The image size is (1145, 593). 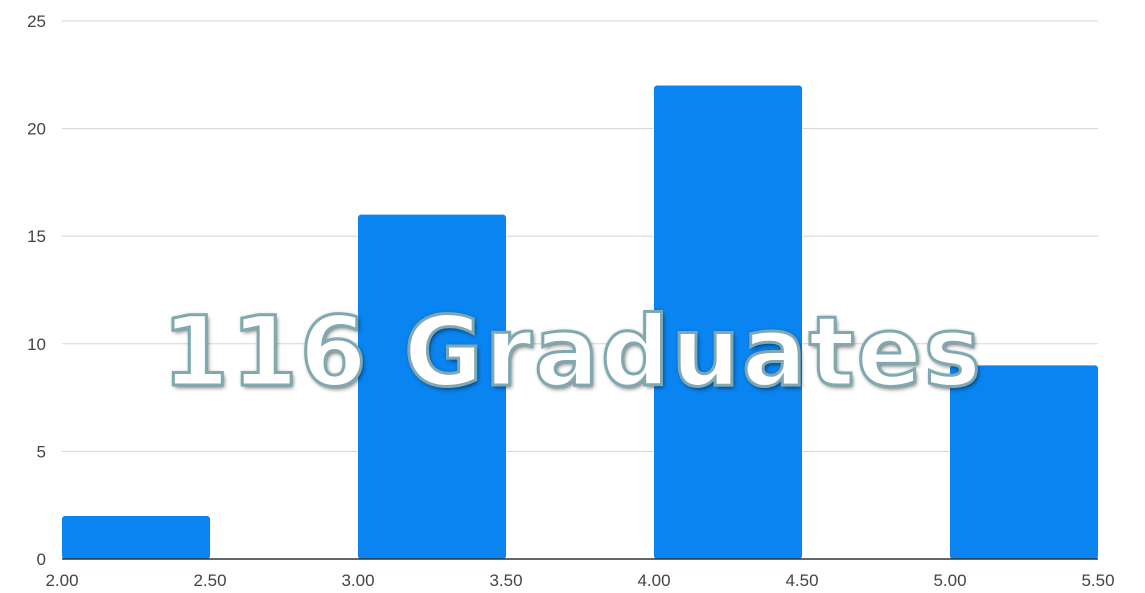 I want to click on x-tick-label: 2.50, so click(x=209, y=580).